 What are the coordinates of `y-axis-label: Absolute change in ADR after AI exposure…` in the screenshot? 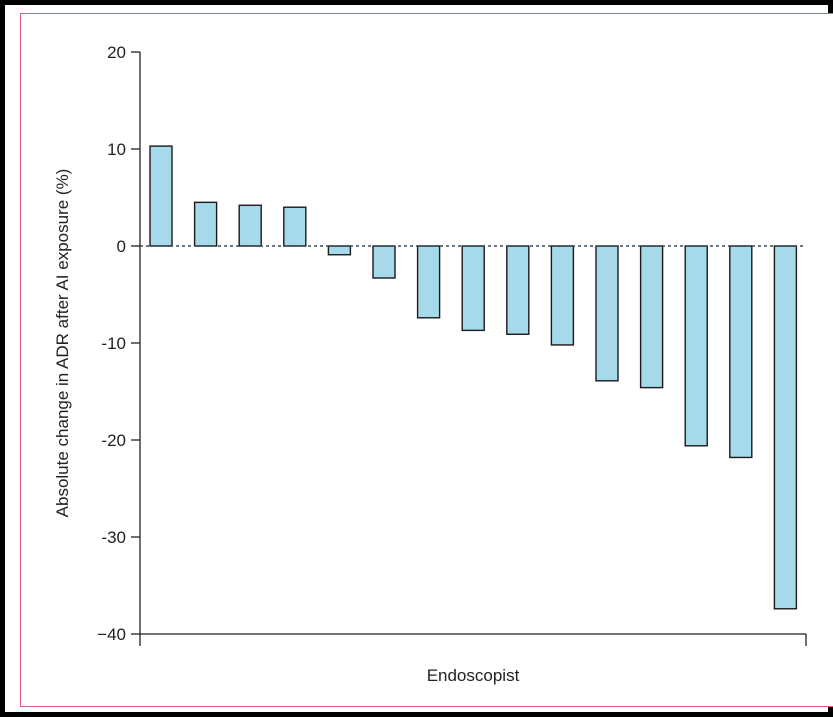 It's located at (62, 343).